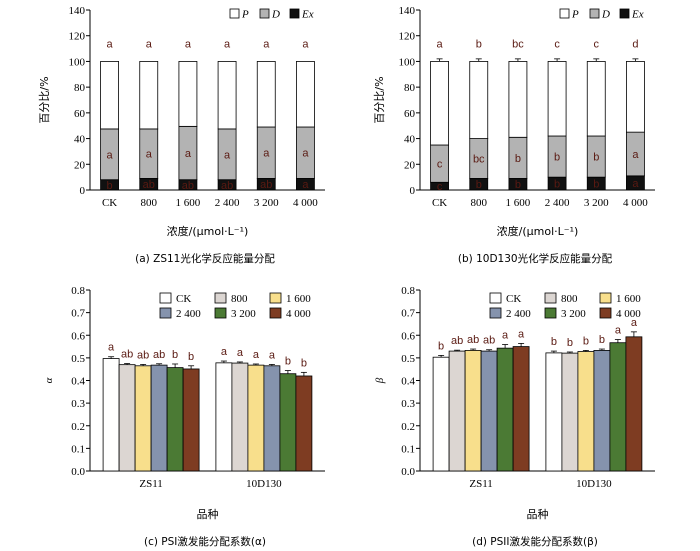 The height and width of the screenshot is (551, 700). Describe the element at coordinates (408, 359) in the screenshot. I see `y-tick-label: 0.5` at that location.